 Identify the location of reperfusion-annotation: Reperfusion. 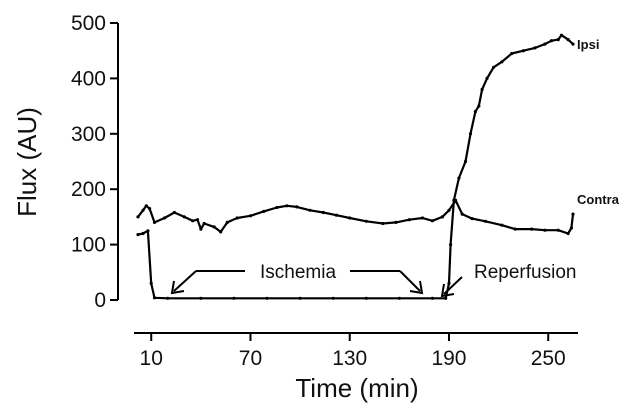
(508, 280).